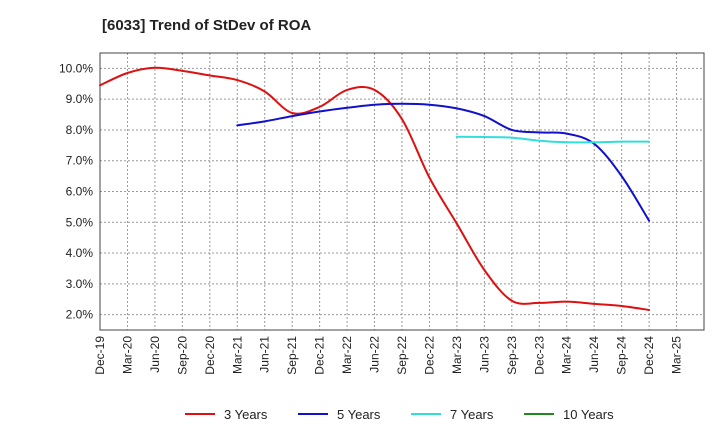 The height and width of the screenshot is (445, 720). Describe the element at coordinates (649, 355) in the screenshot. I see `x-tick-label: Dec-24` at that location.